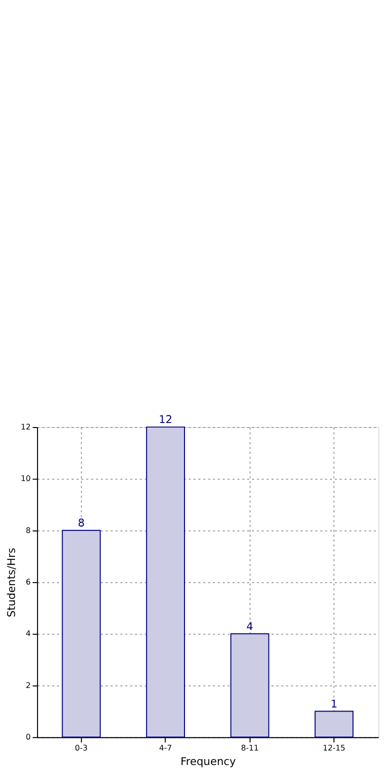  Describe the element at coordinates (81, 523) in the screenshot. I see `data-label: 8` at that location.